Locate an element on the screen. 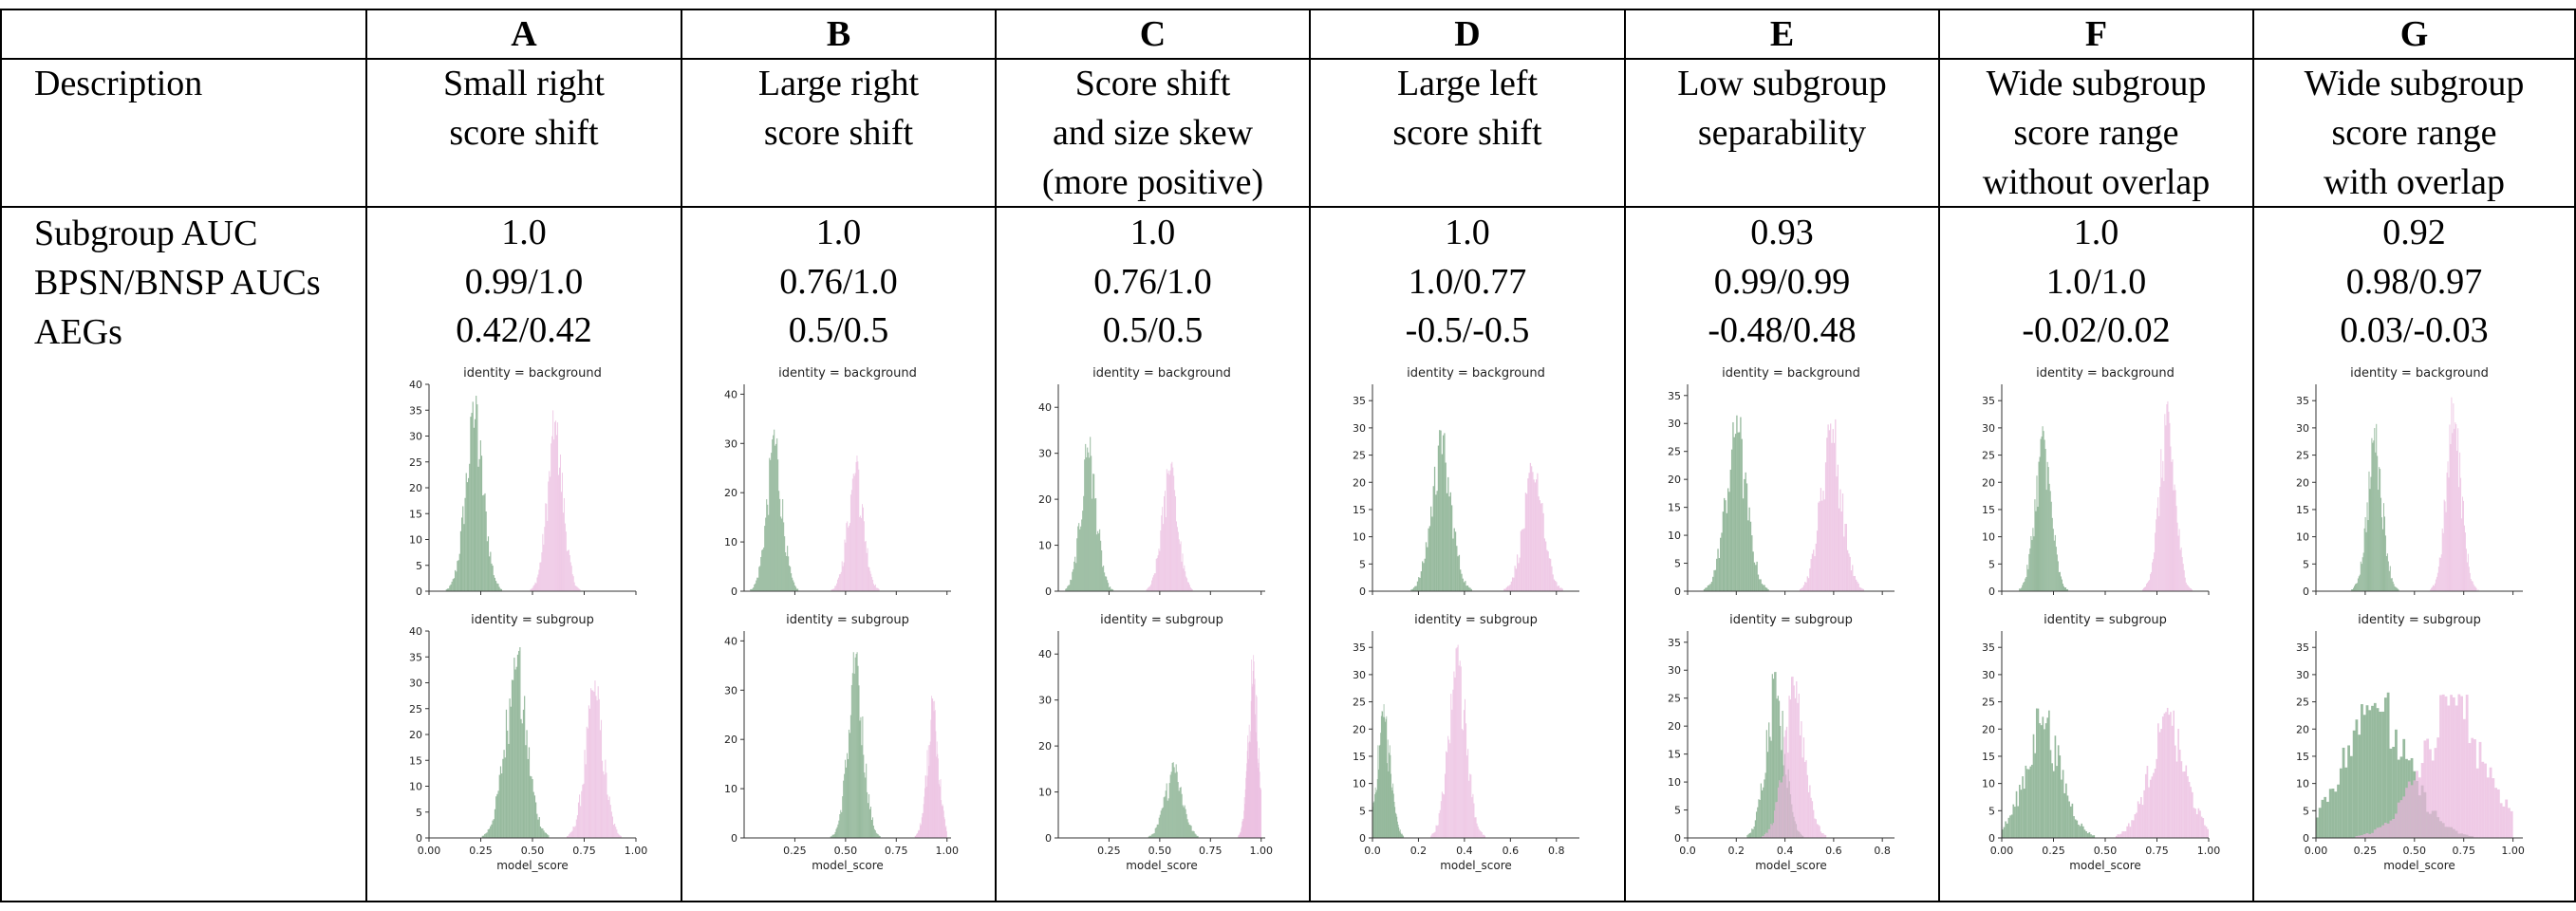 The width and height of the screenshot is (2576, 911). description-line: without overlap is located at coordinates (2096, 182).